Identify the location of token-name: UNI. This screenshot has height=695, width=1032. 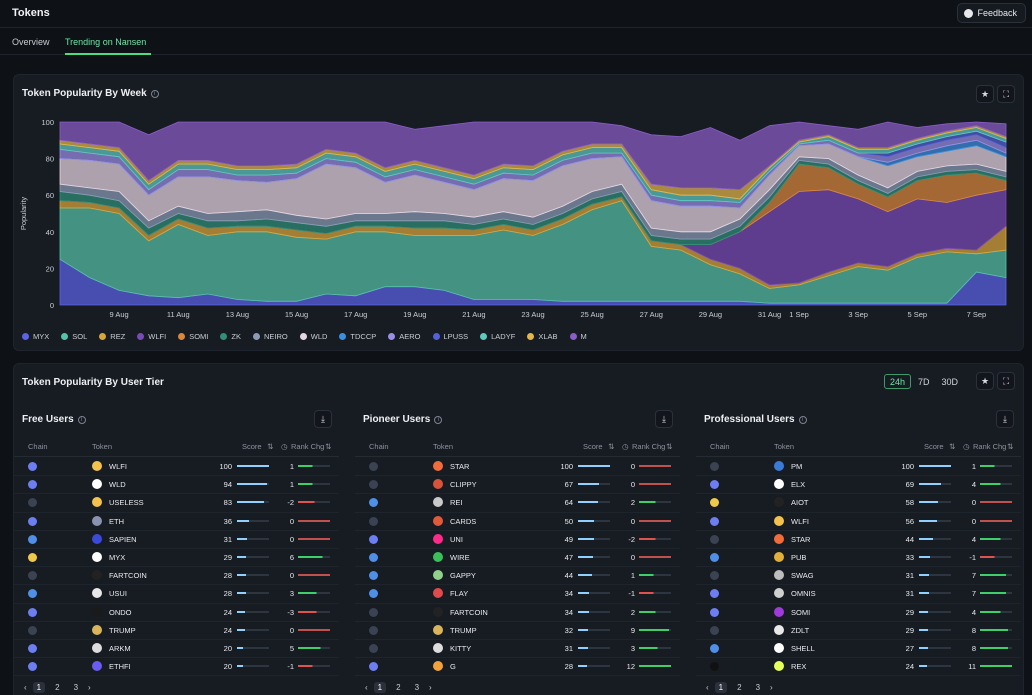
(456, 539).